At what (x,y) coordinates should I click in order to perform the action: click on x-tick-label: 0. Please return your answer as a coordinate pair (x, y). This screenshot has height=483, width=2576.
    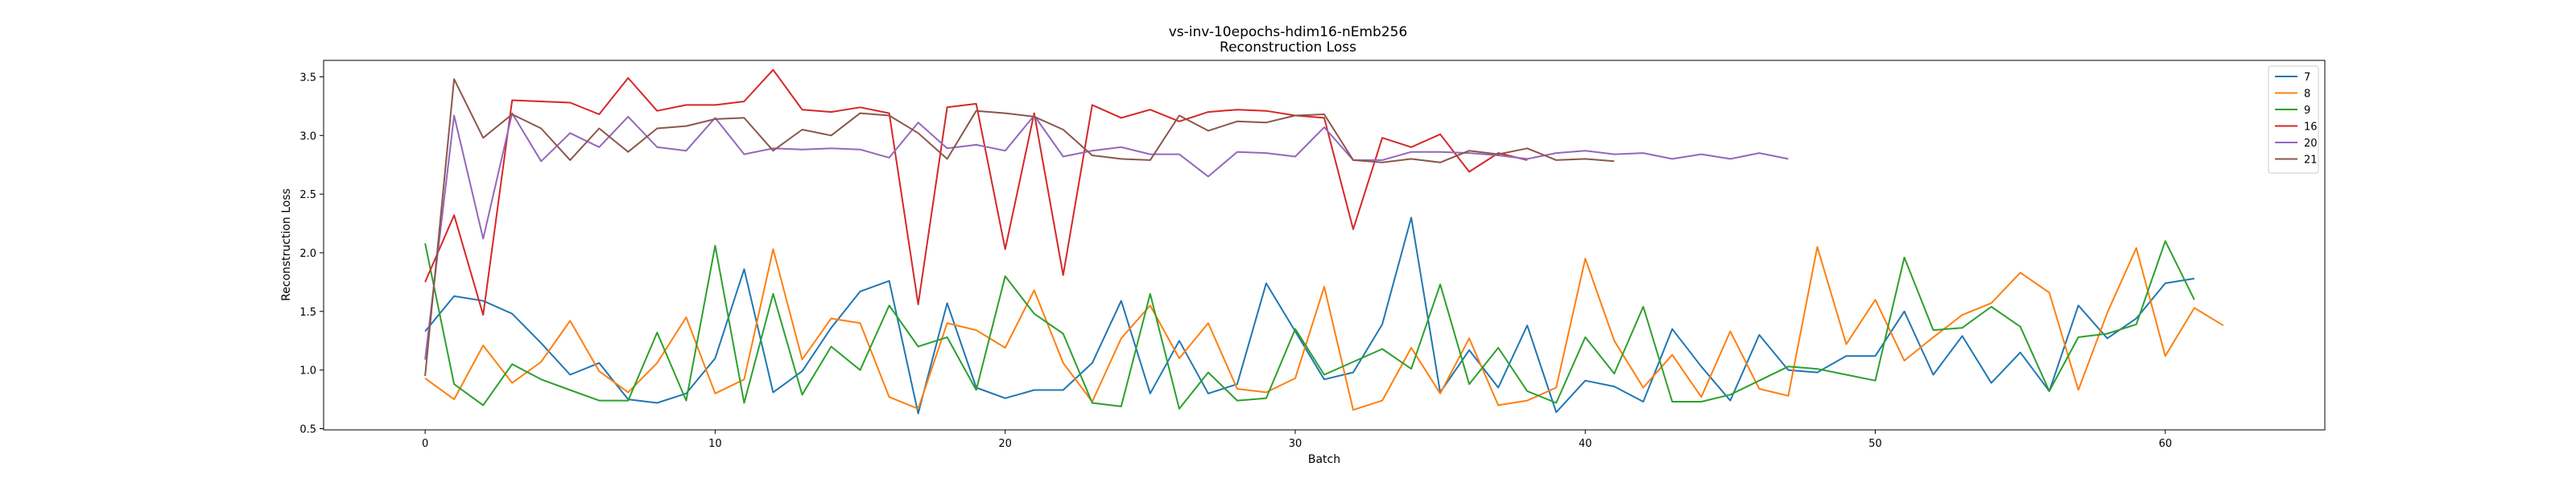
    Looking at the image, I should click on (425, 444).